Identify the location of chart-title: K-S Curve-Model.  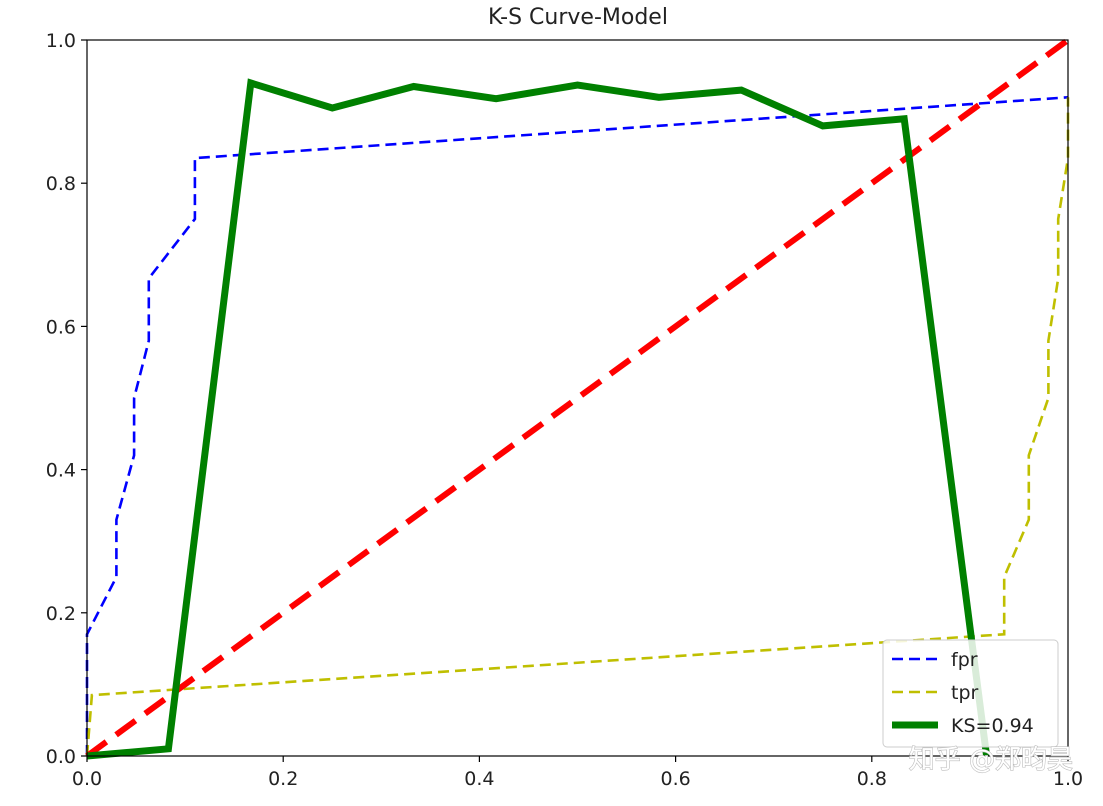
(578, 17).